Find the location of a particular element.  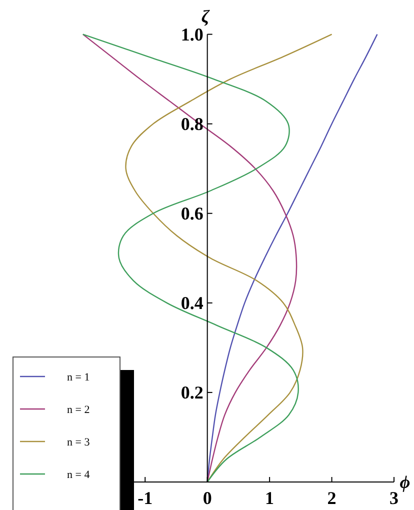

legend-label: n = 4 is located at coordinates (78, 475).